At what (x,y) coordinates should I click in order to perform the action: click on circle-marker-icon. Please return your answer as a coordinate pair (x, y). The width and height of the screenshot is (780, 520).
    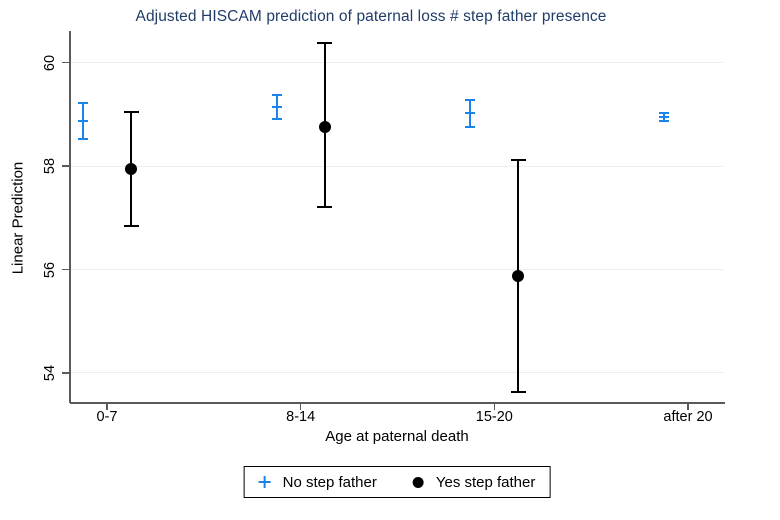
    Looking at the image, I should click on (418, 482).